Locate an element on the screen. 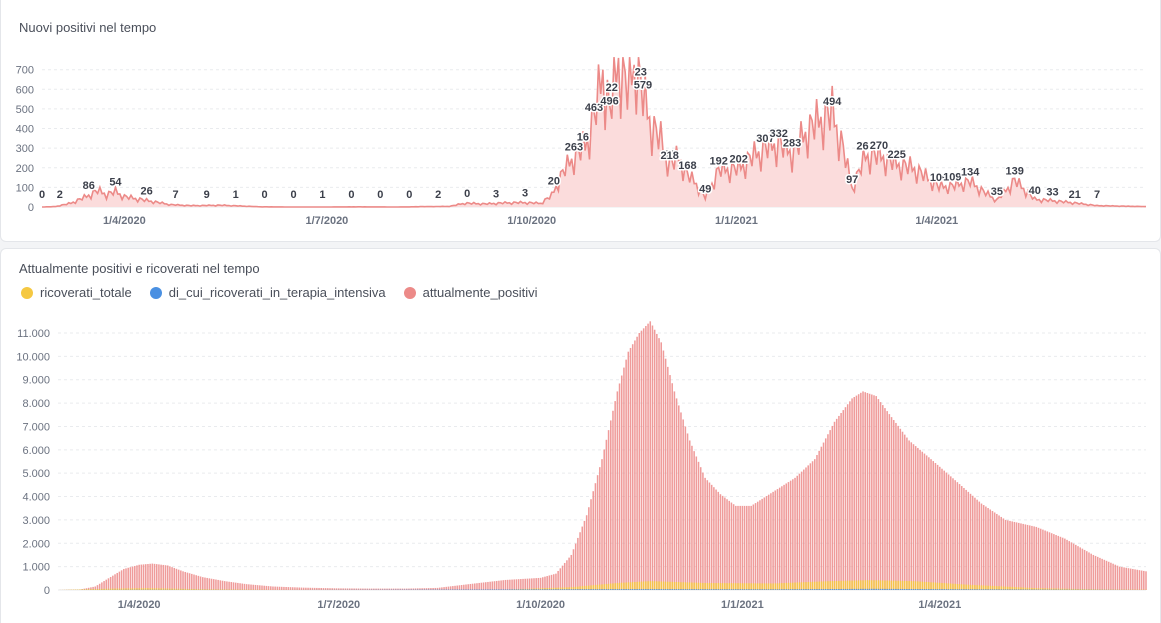 The image size is (1161, 623). legend-item-terapia-intensiva: di_cui_ricoverati_in_terapia_intensiva is located at coordinates (267, 292).